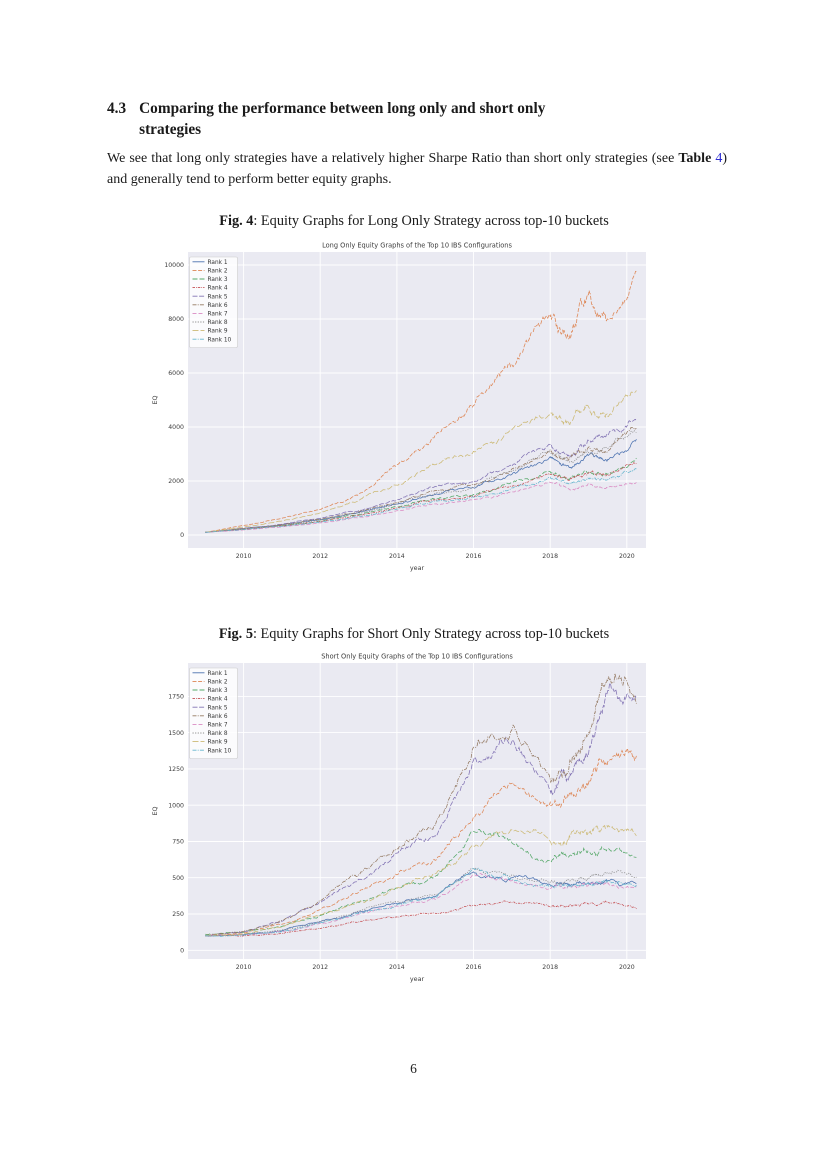 The image size is (827, 1169). Describe the element at coordinates (176, 733) in the screenshot. I see `y-tick-label: 1500` at that location.